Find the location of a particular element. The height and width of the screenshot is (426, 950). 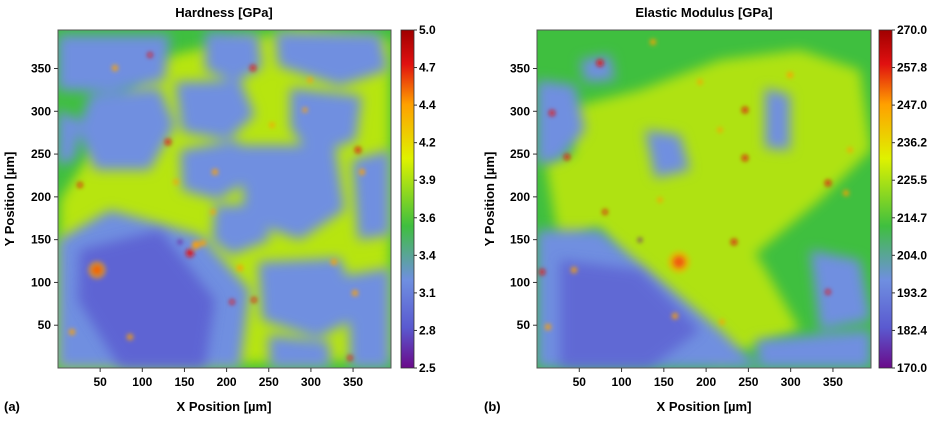

panel-b-y-tick-label: 100 is located at coordinates (520, 282).